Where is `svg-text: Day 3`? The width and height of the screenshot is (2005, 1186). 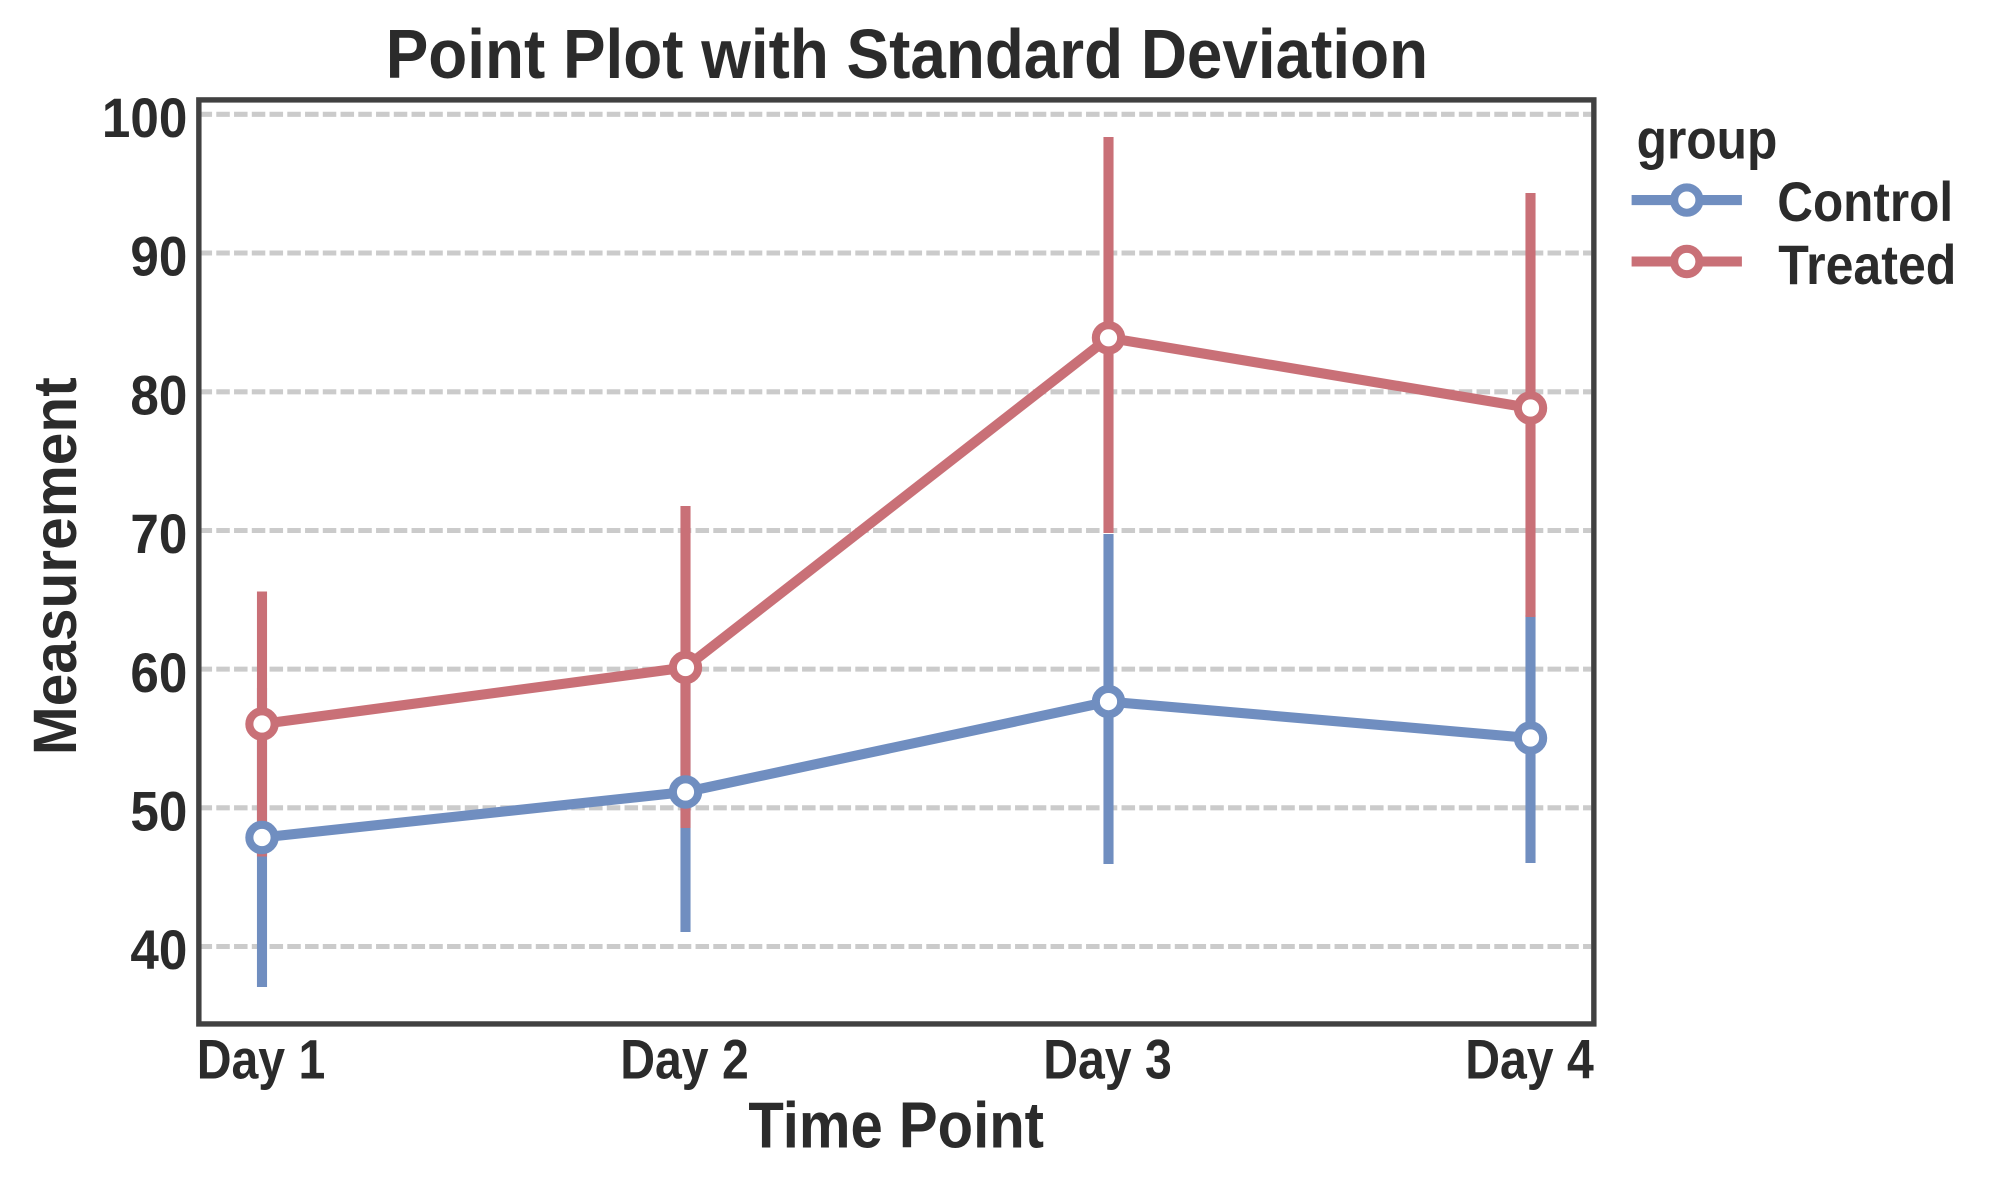
svg-text: Day 3 is located at coordinates (1107, 1060).